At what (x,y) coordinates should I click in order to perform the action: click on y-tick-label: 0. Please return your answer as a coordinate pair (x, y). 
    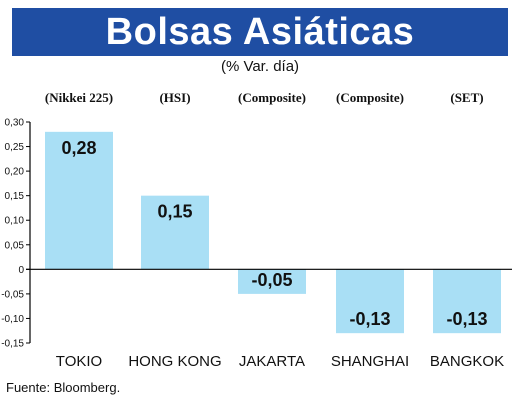
    Looking at the image, I should click on (21, 270).